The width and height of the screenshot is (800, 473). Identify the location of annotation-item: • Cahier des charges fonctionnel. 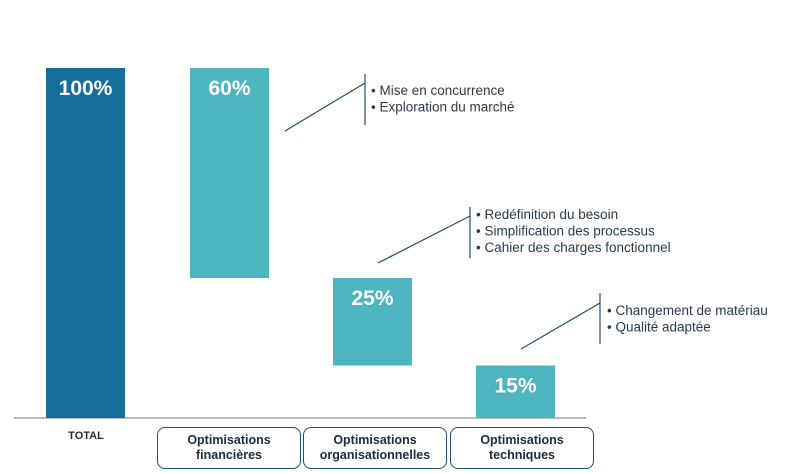
(573, 247).